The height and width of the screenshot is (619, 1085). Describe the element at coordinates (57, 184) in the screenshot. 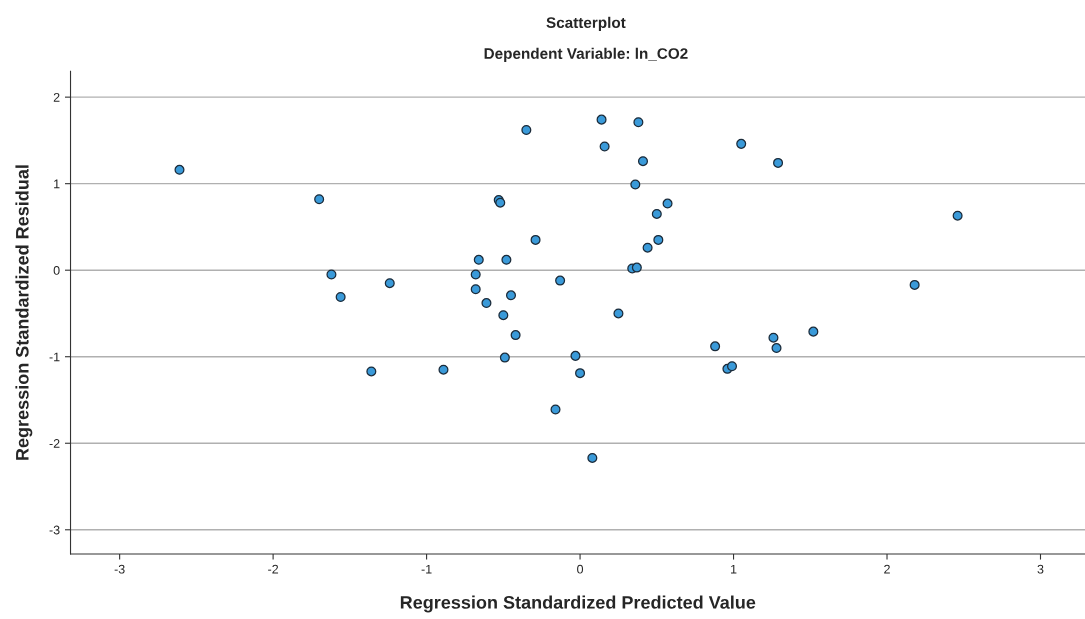

I see `y-tick-label: 1` at that location.